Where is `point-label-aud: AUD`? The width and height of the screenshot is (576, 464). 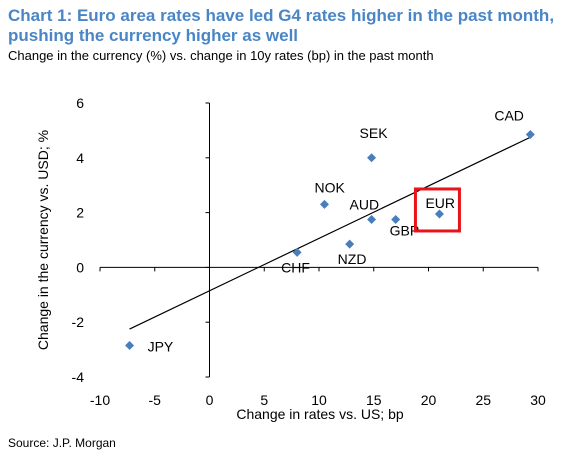
point-label-aud: AUD is located at coordinates (365, 204).